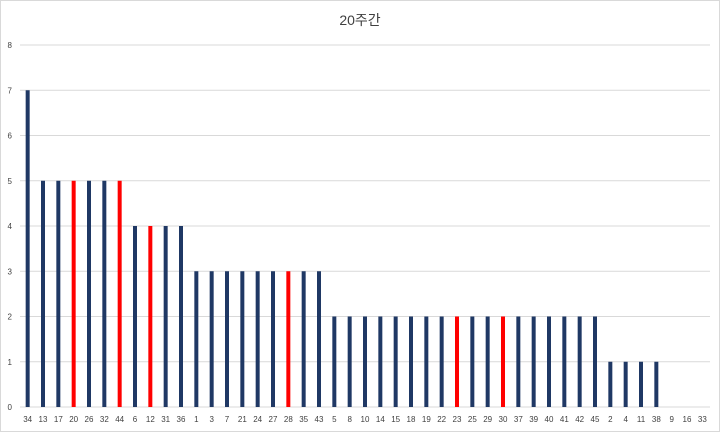 The image size is (720, 432). I want to click on x-tick-label: 28, so click(288, 419).